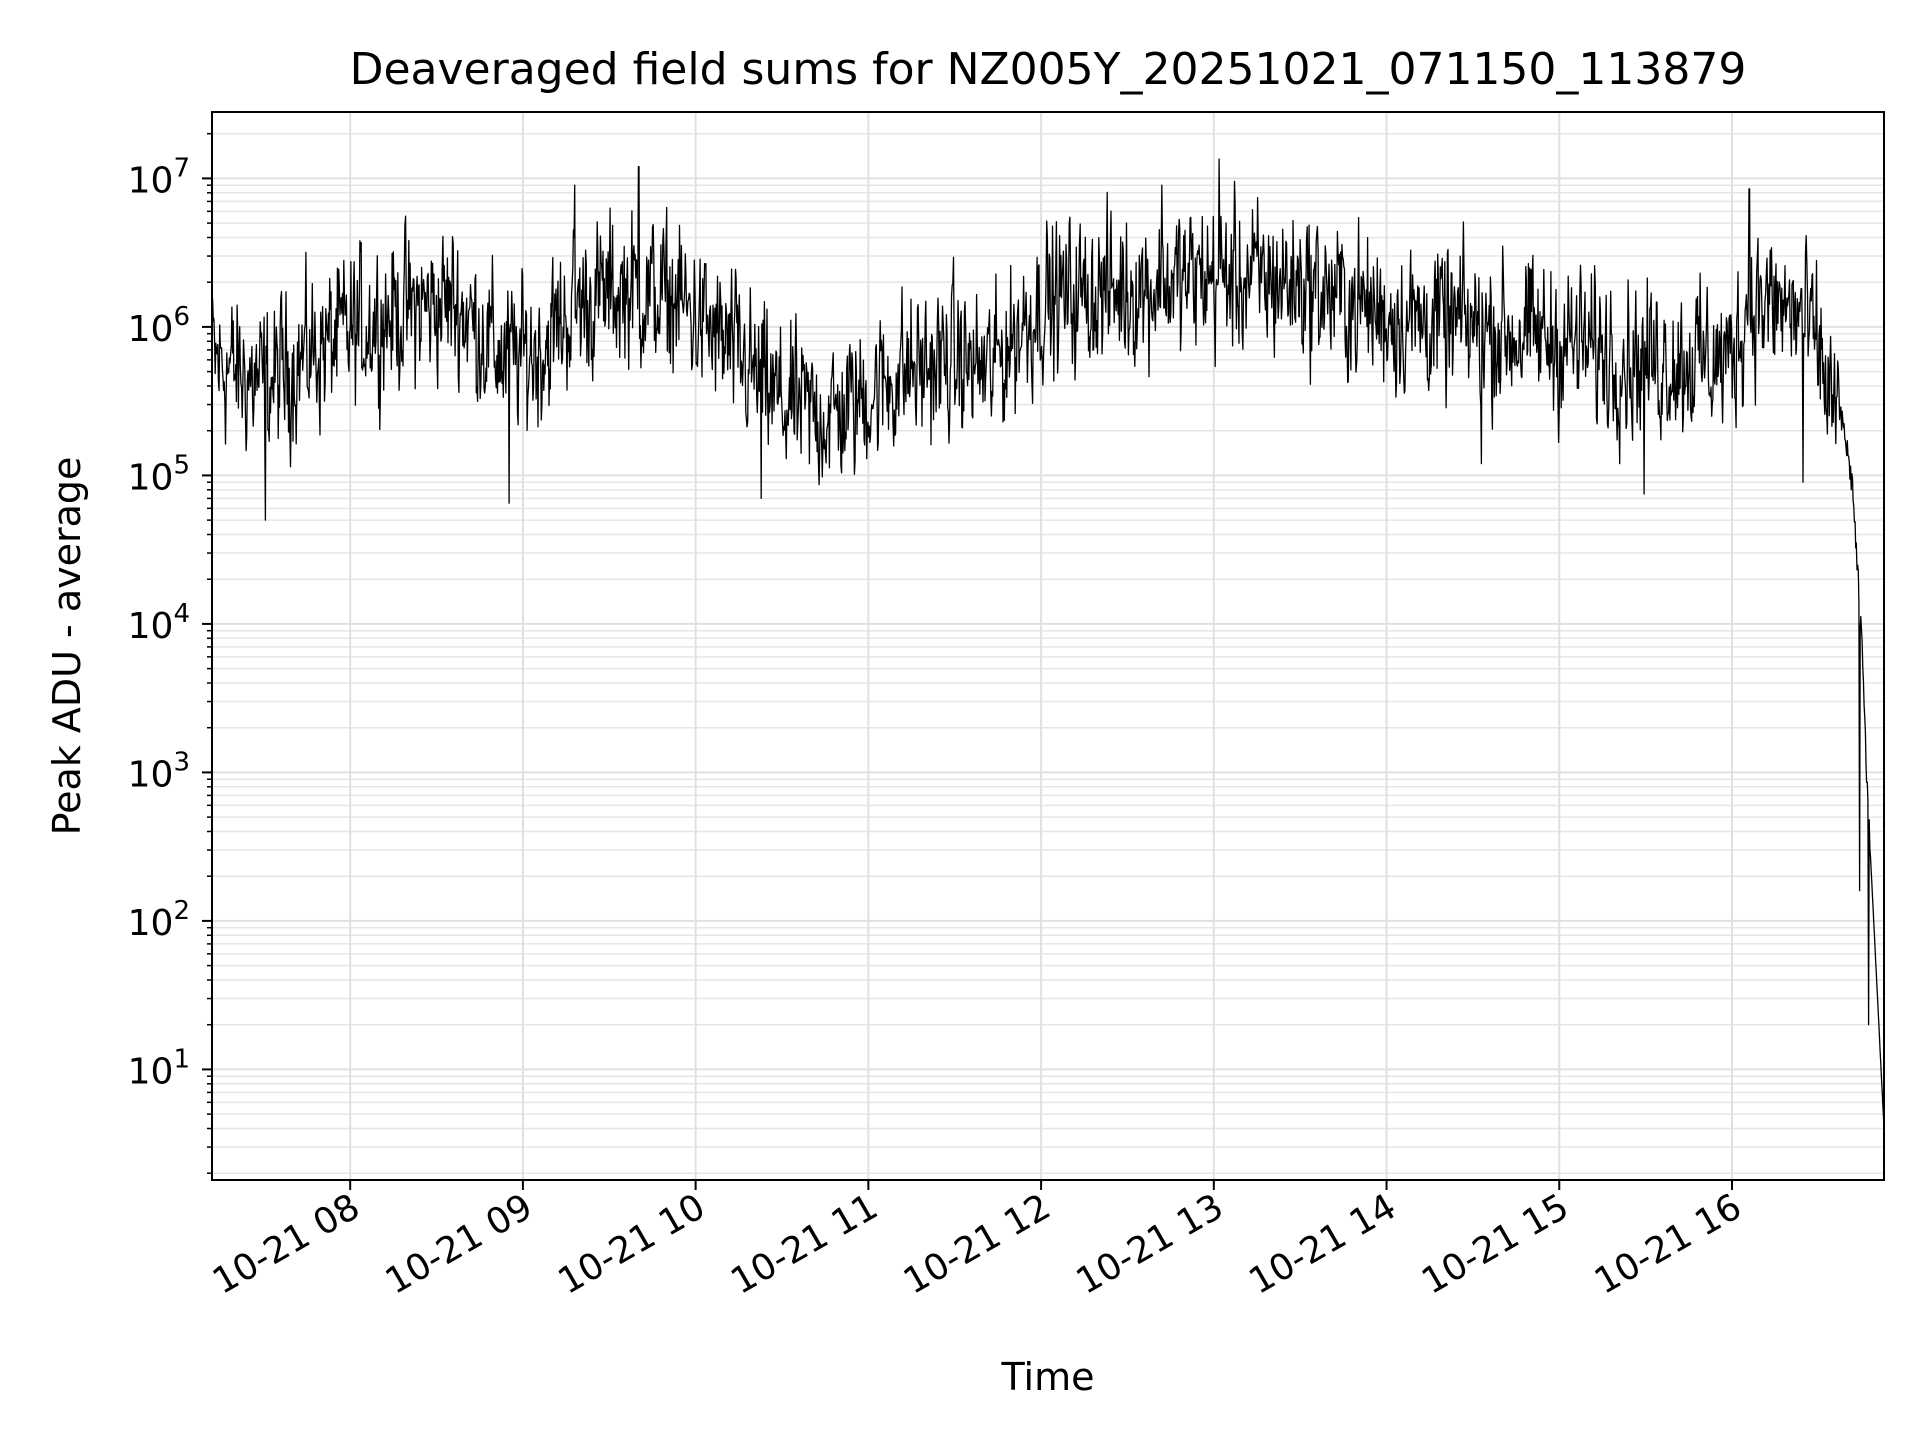 The image size is (1920, 1440). Describe the element at coordinates (159, 177) in the screenshot. I see `y-tick-label: 10⁷` at that location.